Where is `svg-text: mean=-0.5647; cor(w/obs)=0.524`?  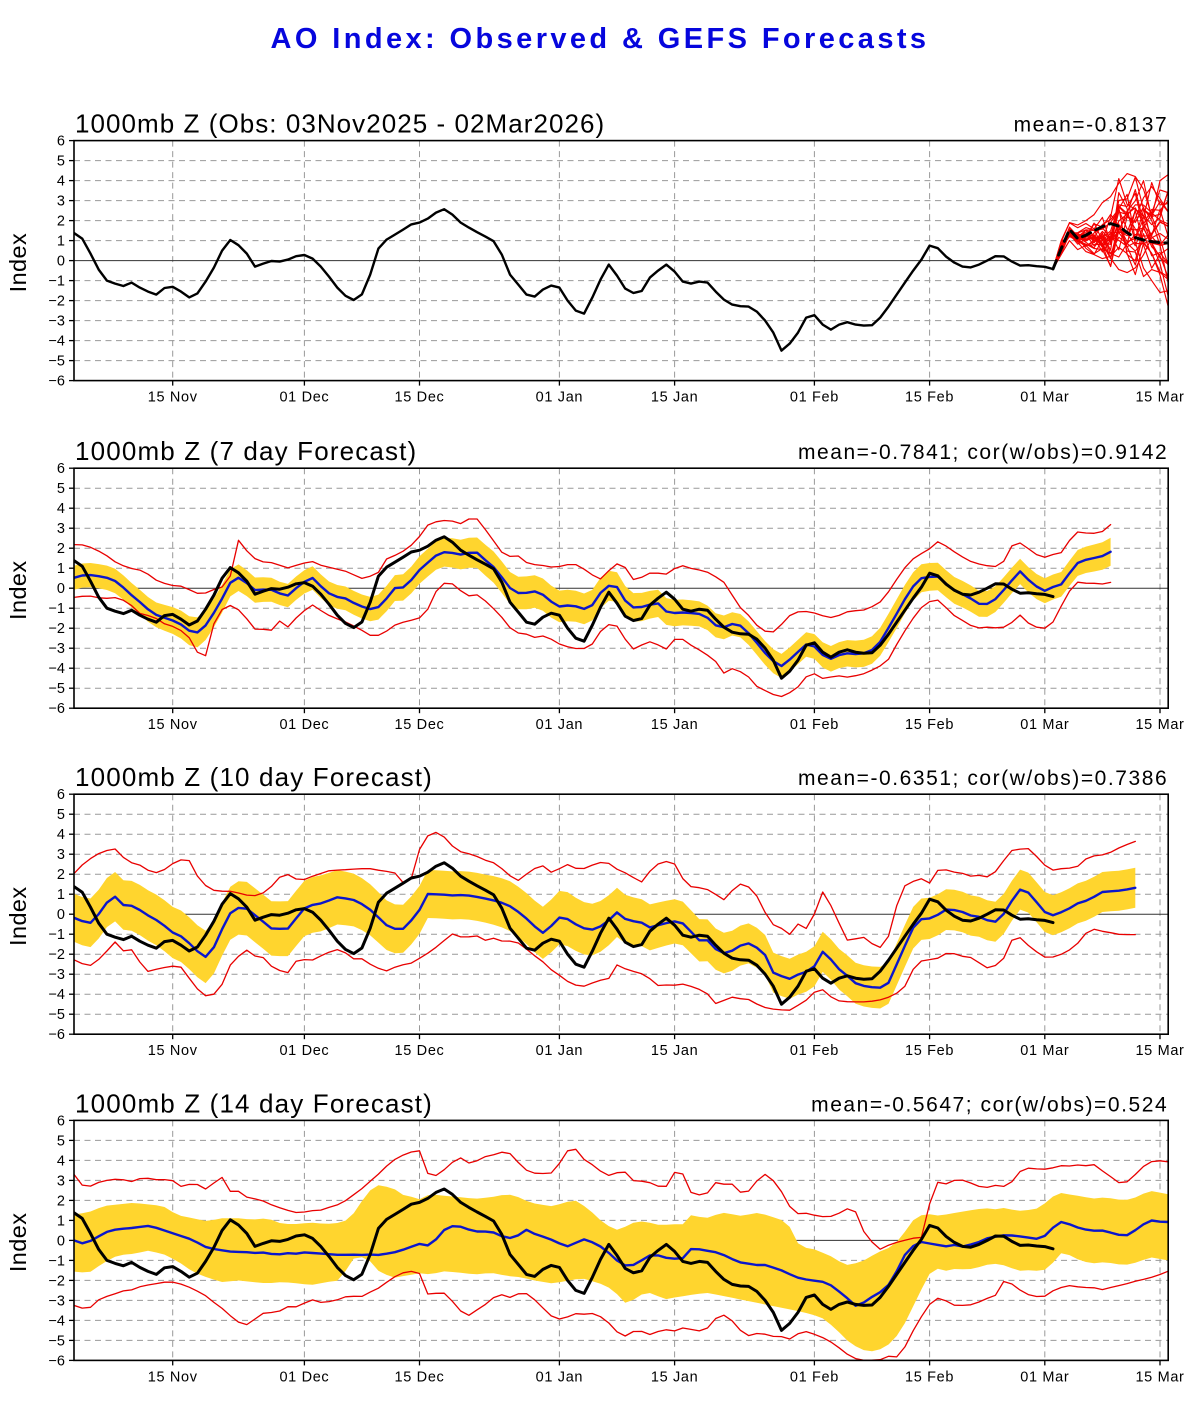
svg-text: mean=-0.5647; cor(w/obs)=0.524 is located at coordinates (989, 1104).